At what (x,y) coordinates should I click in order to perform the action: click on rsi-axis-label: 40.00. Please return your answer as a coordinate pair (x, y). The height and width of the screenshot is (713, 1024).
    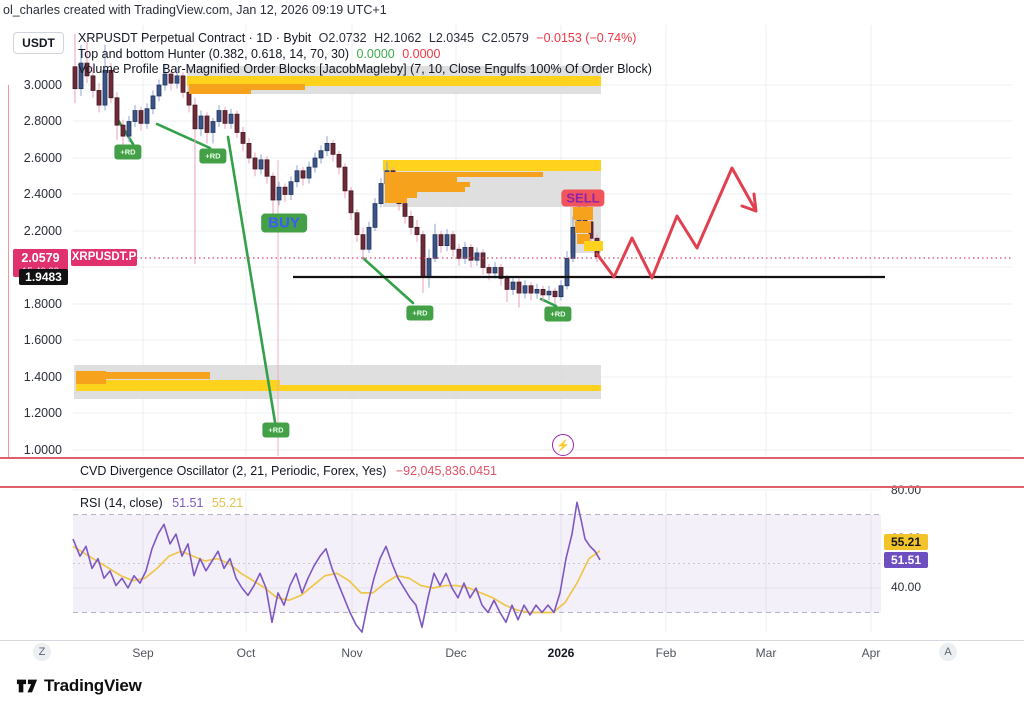
    Looking at the image, I should click on (906, 587).